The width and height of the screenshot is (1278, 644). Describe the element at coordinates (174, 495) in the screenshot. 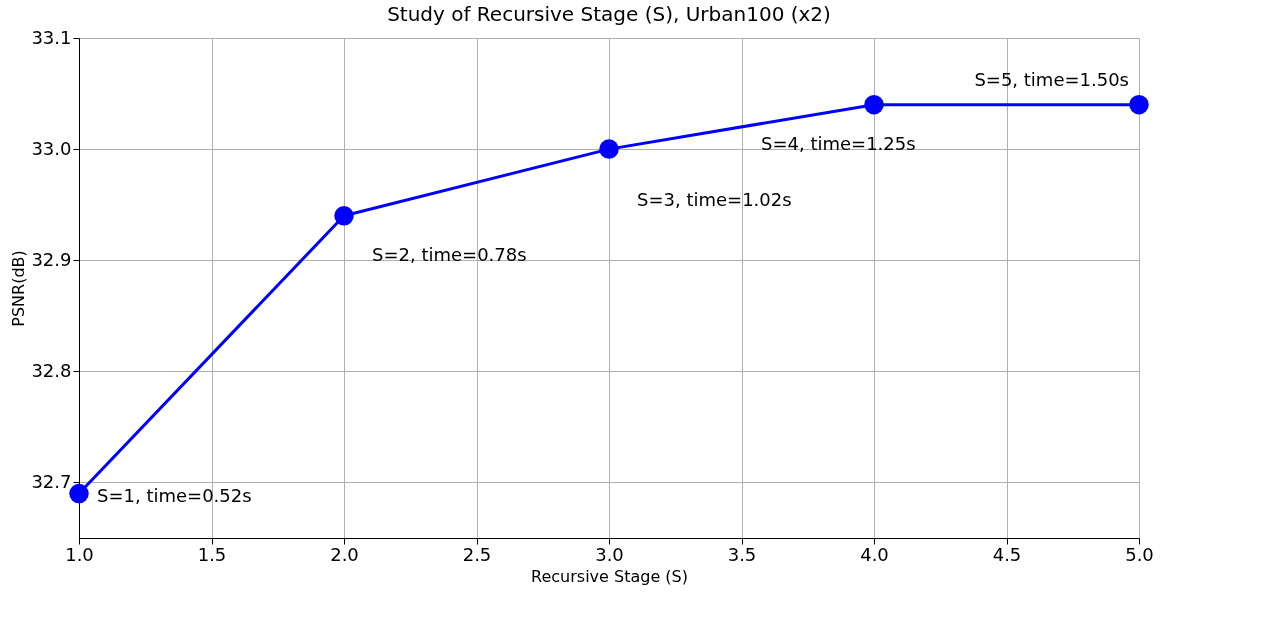

I see `annotation: S=1, time=0.52s` at that location.